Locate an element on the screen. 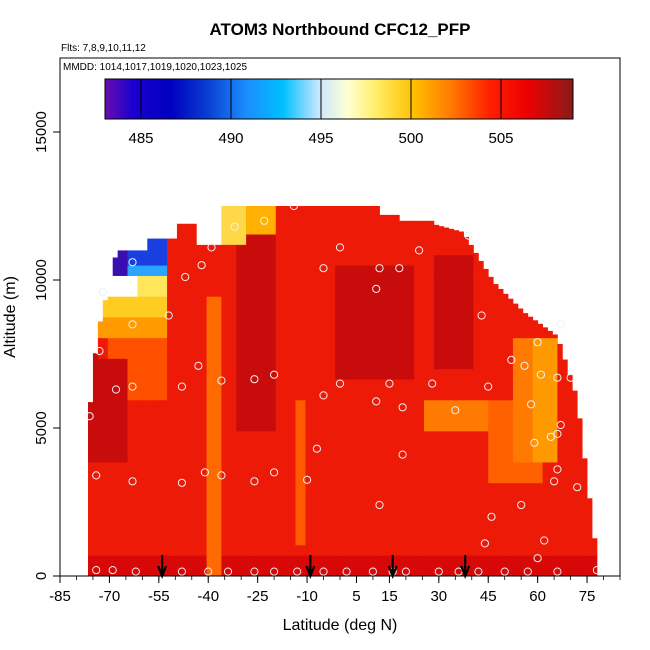 The image size is (650, 650). x-tick-label: 30 is located at coordinates (438, 596).